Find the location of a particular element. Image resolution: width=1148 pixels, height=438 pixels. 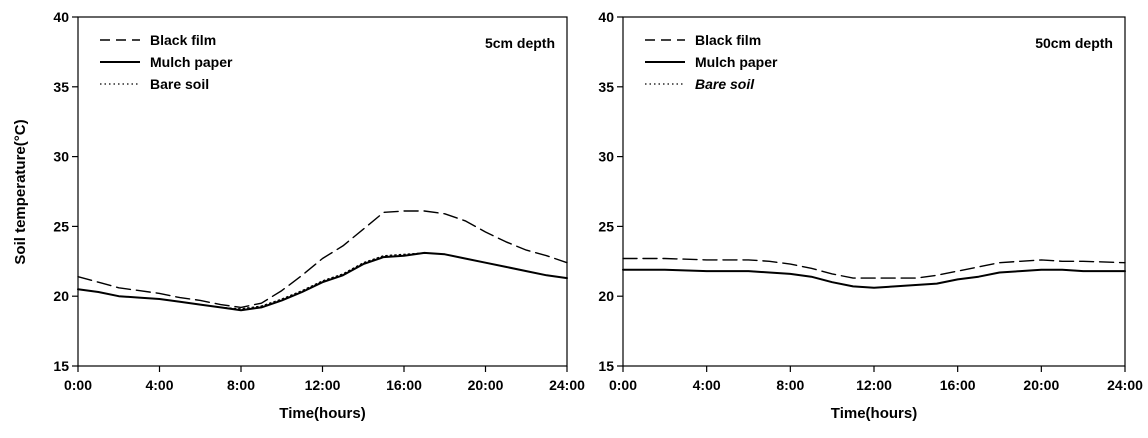

depth-annotation: 5cm depth is located at coordinates (520, 43).